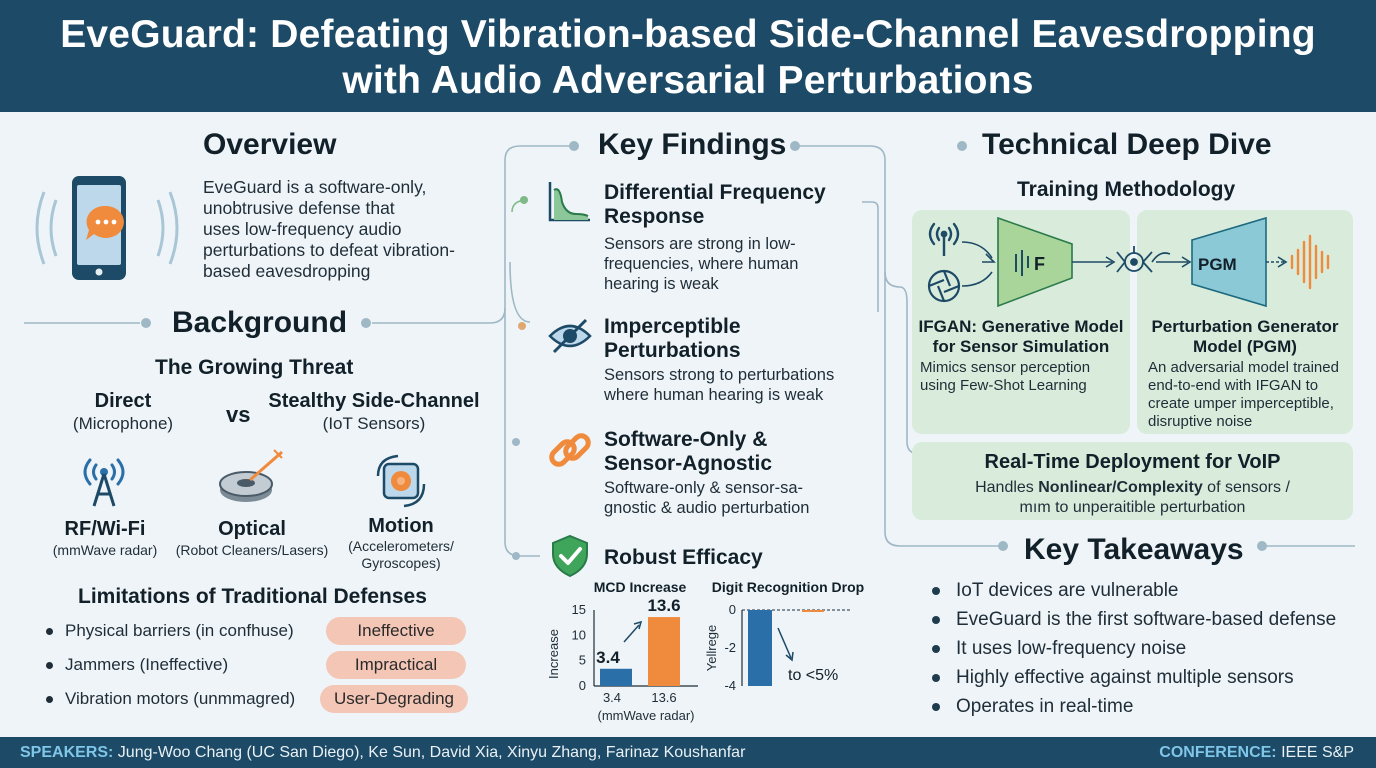 This screenshot has height=768, width=1376. I want to click on pgm-title: Perturbation Generator Model (PGM), so click(1245, 336).